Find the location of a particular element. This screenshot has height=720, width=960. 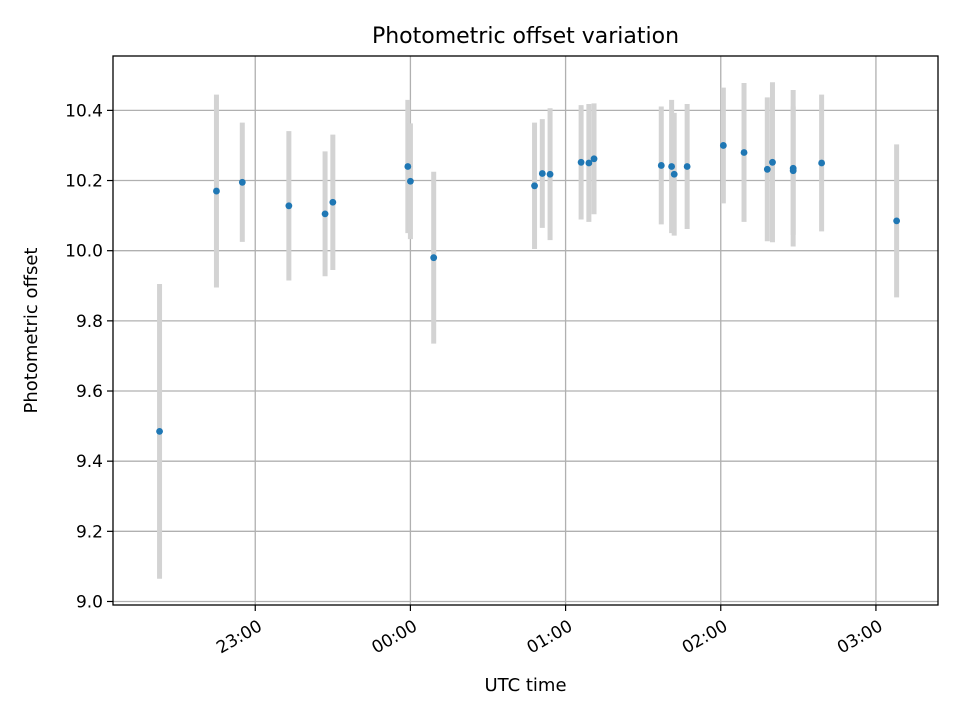

y-tick-label: 10.0 is located at coordinates (84, 252).